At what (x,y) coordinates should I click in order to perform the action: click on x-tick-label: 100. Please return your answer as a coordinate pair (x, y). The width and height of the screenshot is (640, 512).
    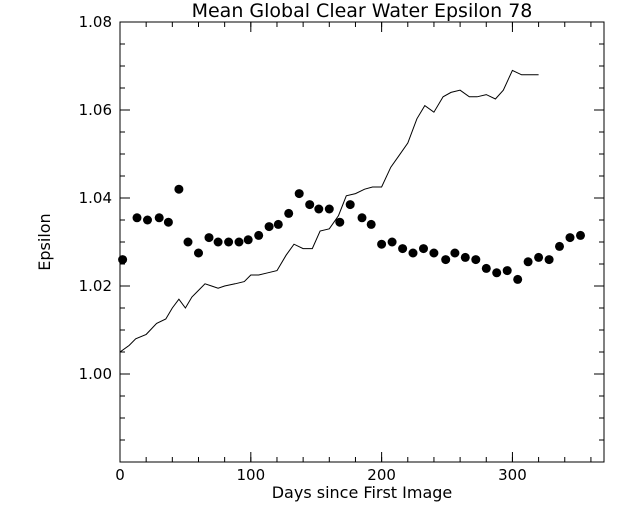
    Looking at the image, I should click on (250, 475).